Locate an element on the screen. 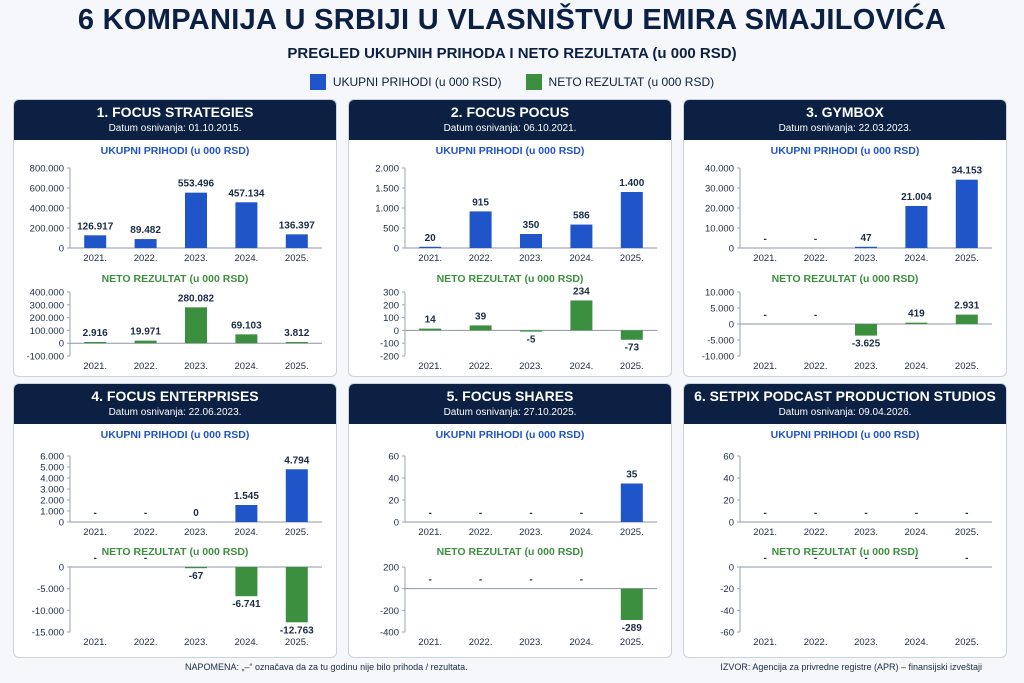 Image resolution: width=1024 pixels, height=683 pixels. founding-date: Datum osnivanja: 22.03.2023. is located at coordinates (845, 128).